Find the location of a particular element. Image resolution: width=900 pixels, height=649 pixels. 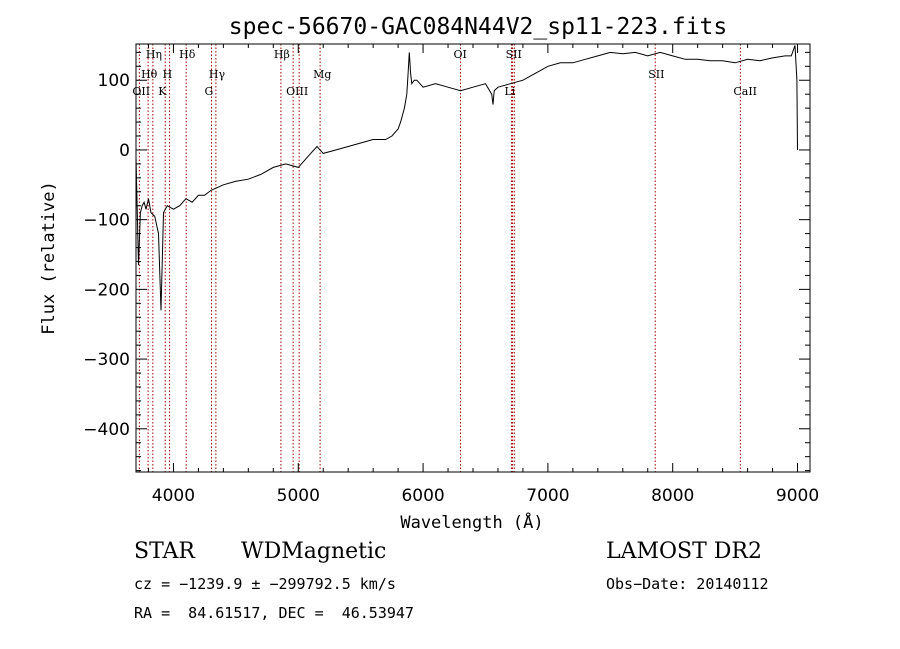

x-axis-label: Wavelength (Å) is located at coordinates (471, 522).